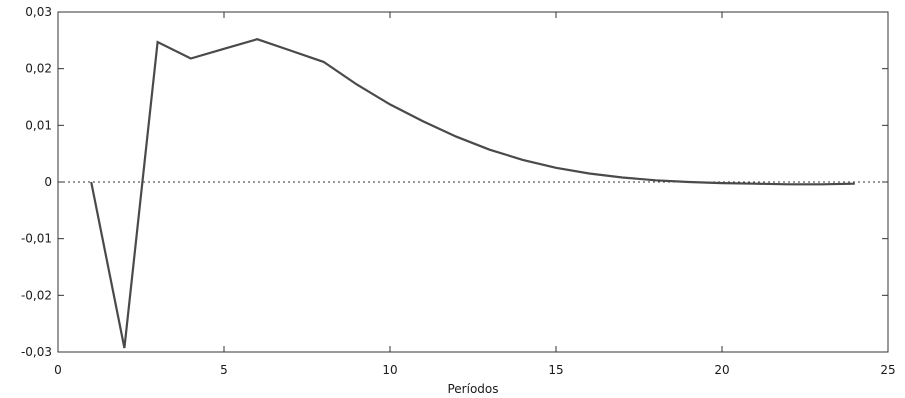  I want to click on x-axis-title: Períodos, so click(472, 389).